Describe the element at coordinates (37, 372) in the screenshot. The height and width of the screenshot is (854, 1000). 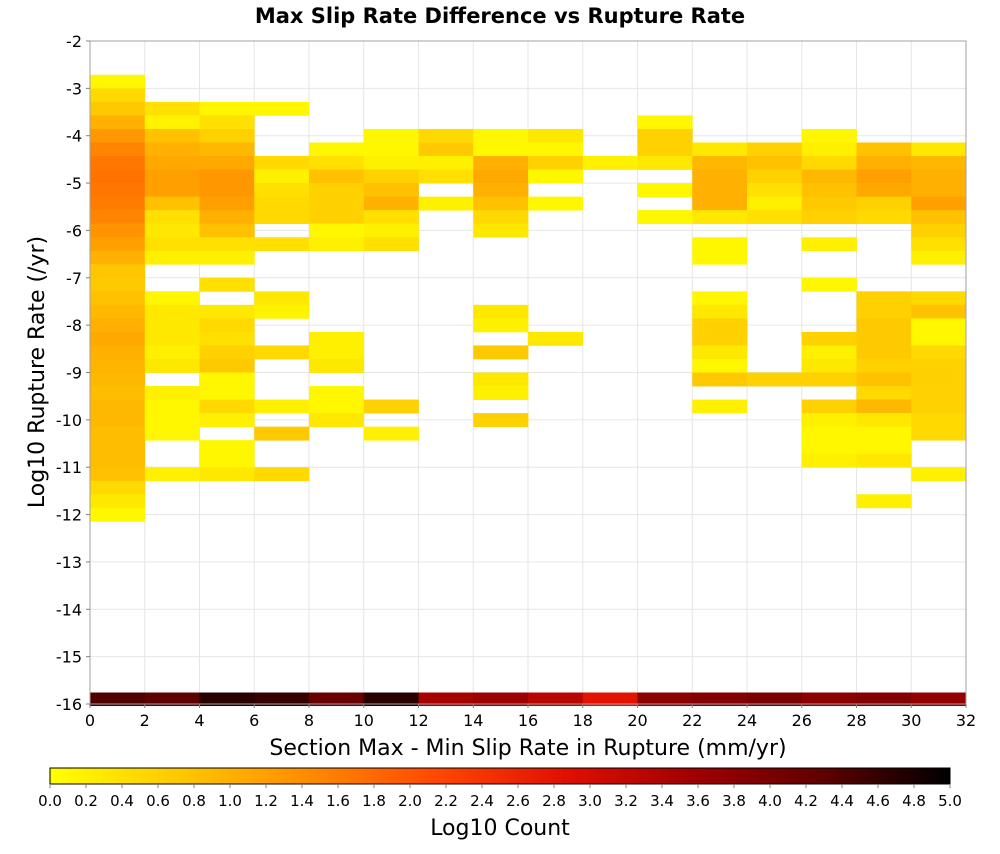
I see `y-axis-label: Log10 Rupture Rate (/yr)` at that location.